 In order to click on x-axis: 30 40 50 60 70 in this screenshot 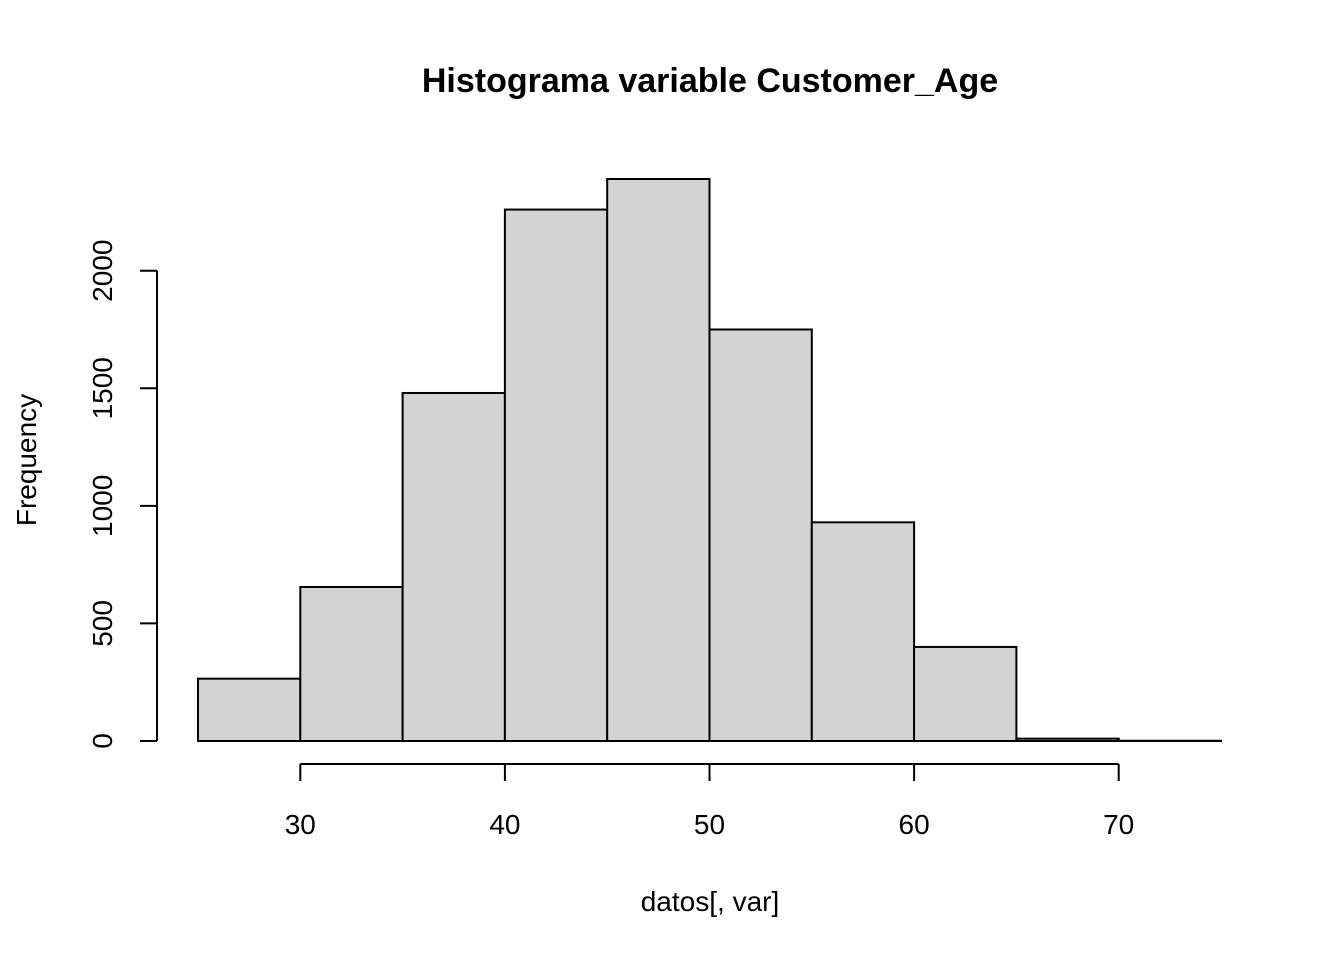, I will do `click(709, 801)`.